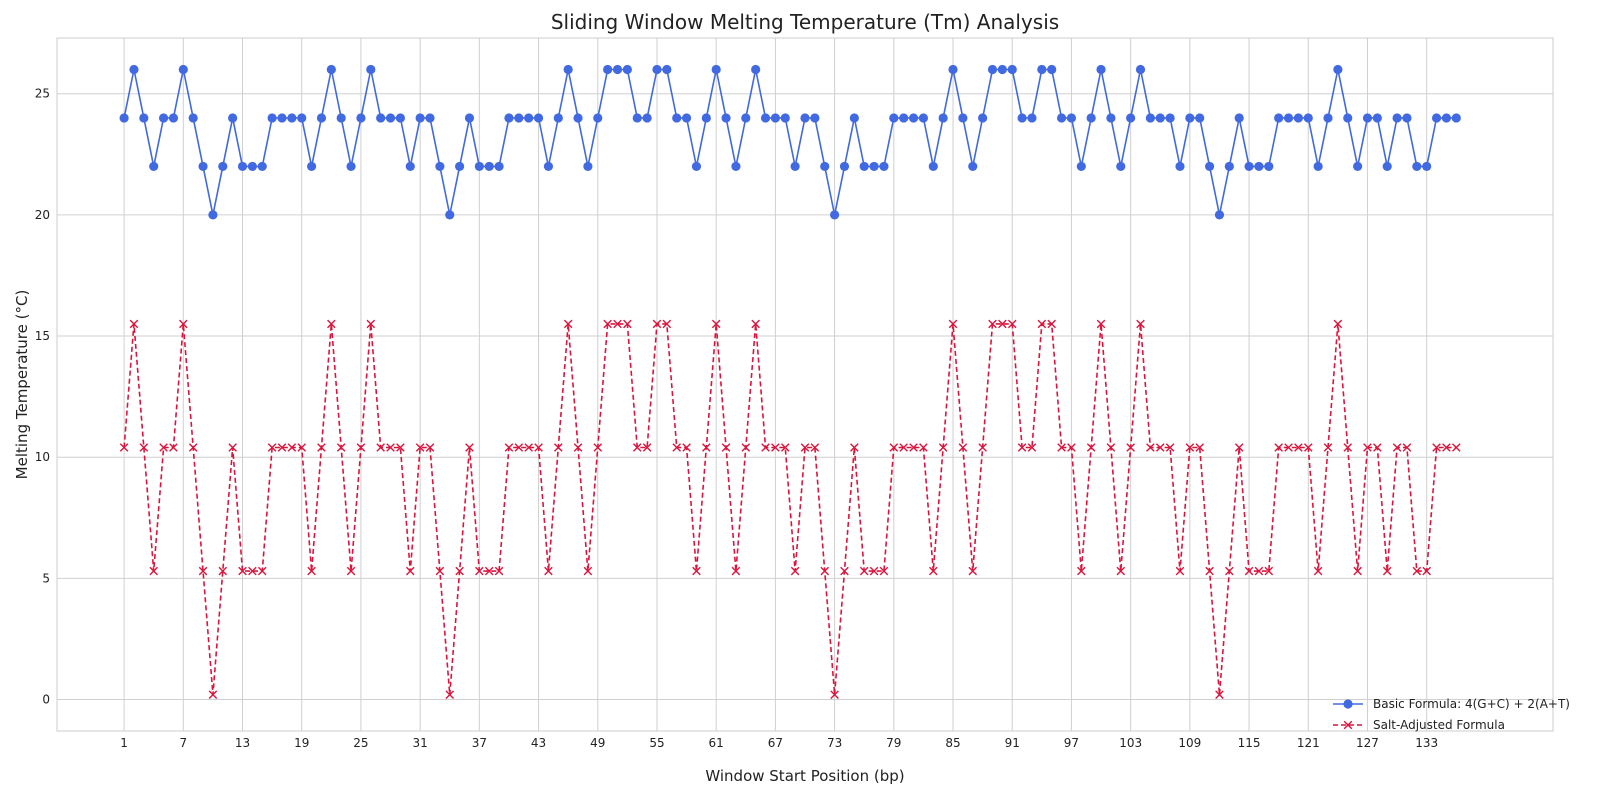 This screenshot has width=1600, height=804. What do you see at coordinates (1071, 743) in the screenshot?
I see `x-tick-label: 97` at bounding box center [1071, 743].